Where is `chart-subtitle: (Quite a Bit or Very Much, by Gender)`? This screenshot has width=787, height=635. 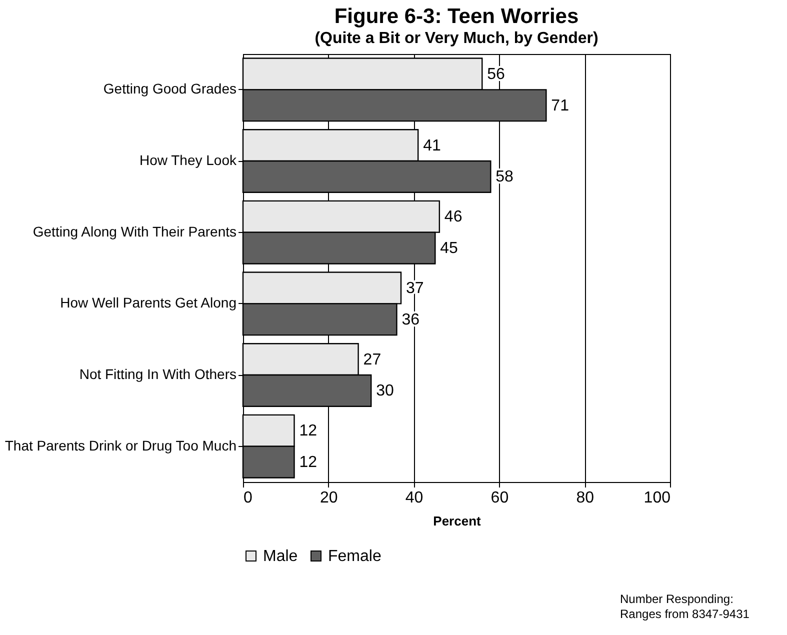
chart-subtitle: (Quite a Bit or Very Much, by Gender) is located at coordinates (456, 38).